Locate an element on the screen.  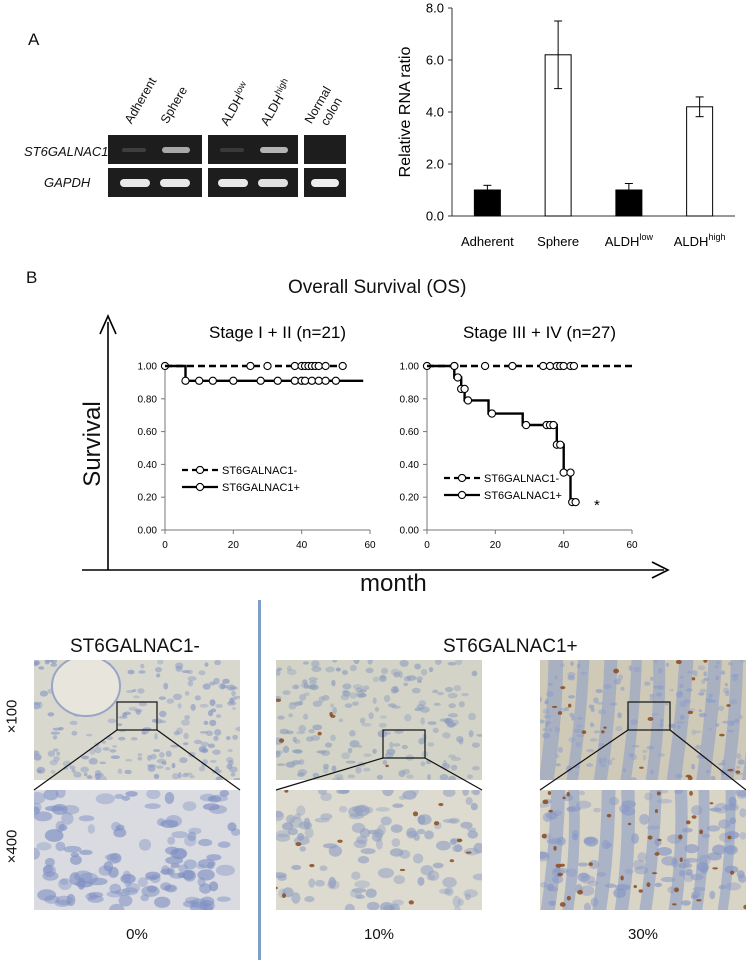
y-axis-label-survival: Survival is located at coordinates (92, 444).